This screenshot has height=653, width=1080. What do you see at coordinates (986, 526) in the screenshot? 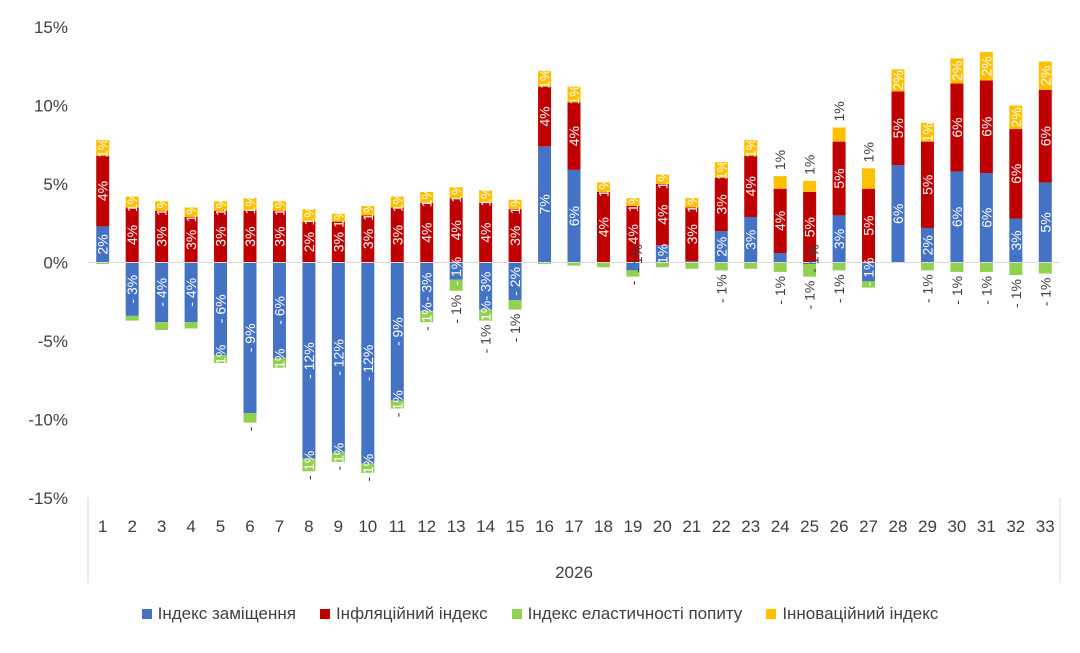
I see `x-tick-label: 31` at bounding box center [986, 526].